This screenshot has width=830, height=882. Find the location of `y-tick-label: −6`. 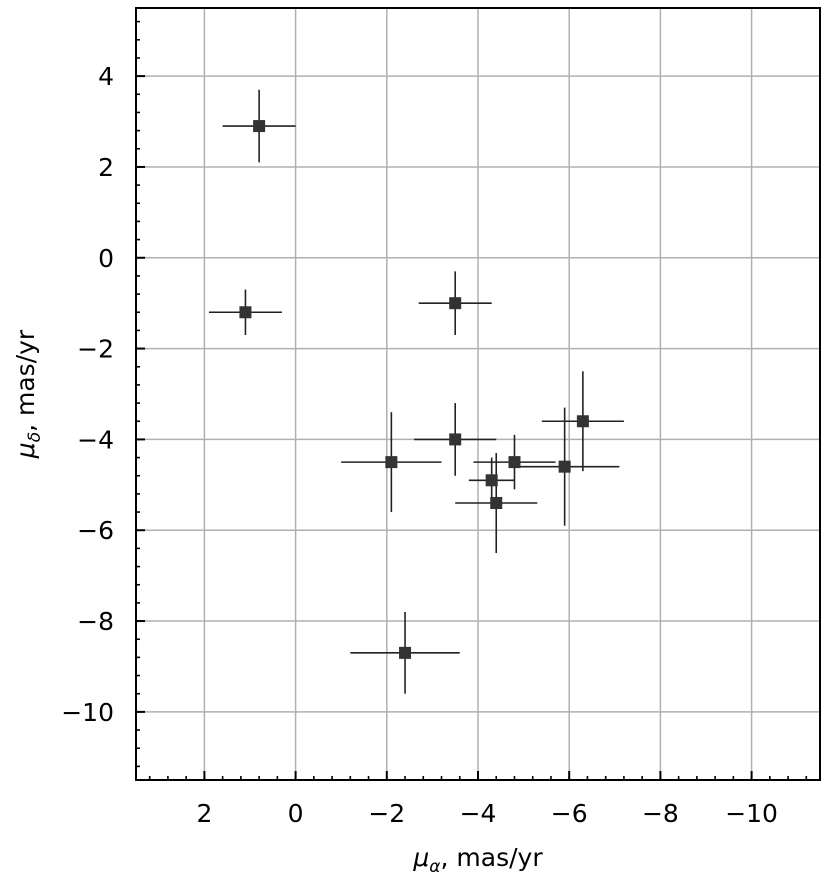

y-tick-label: −6 is located at coordinates (95, 530).